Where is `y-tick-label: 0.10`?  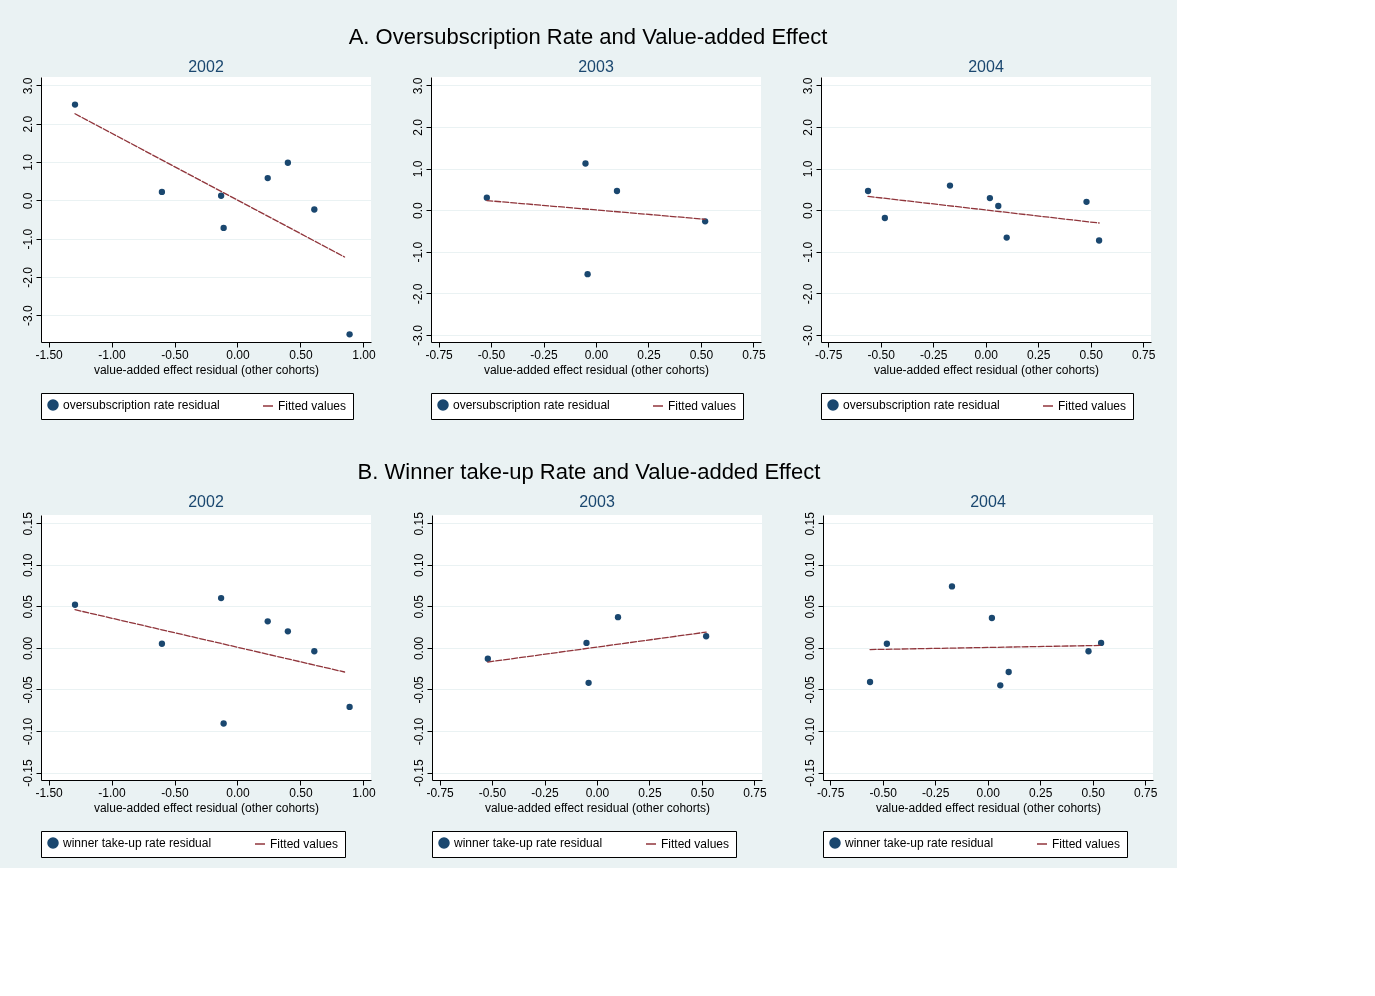 y-tick-label: 0.10 is located at coordinates (418, 565).